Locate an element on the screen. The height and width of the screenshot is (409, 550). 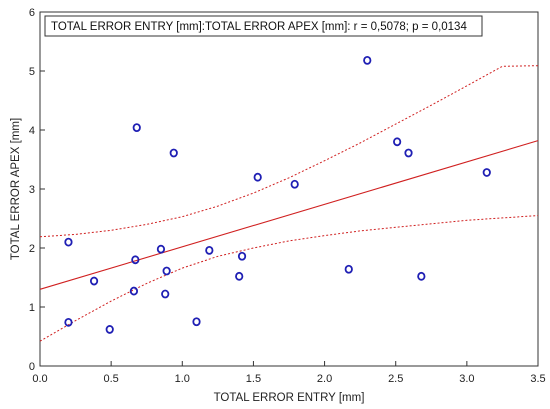
y-tick-label: 3 is located at coordinates (32, 190).